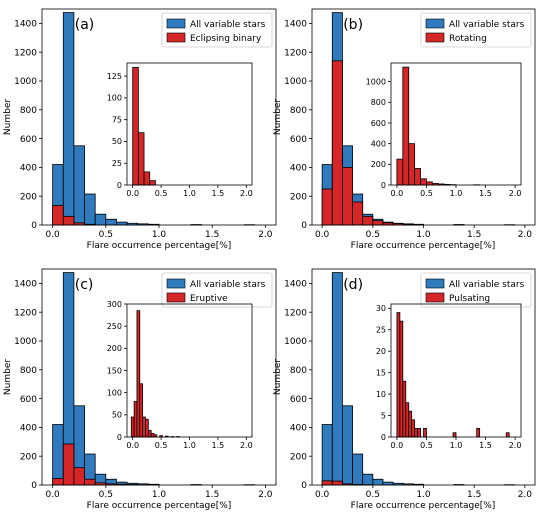  Describe the element at coordinates (132, 193) in the screenshot. I see `inset-x-tick-label: 0.0` at that location.